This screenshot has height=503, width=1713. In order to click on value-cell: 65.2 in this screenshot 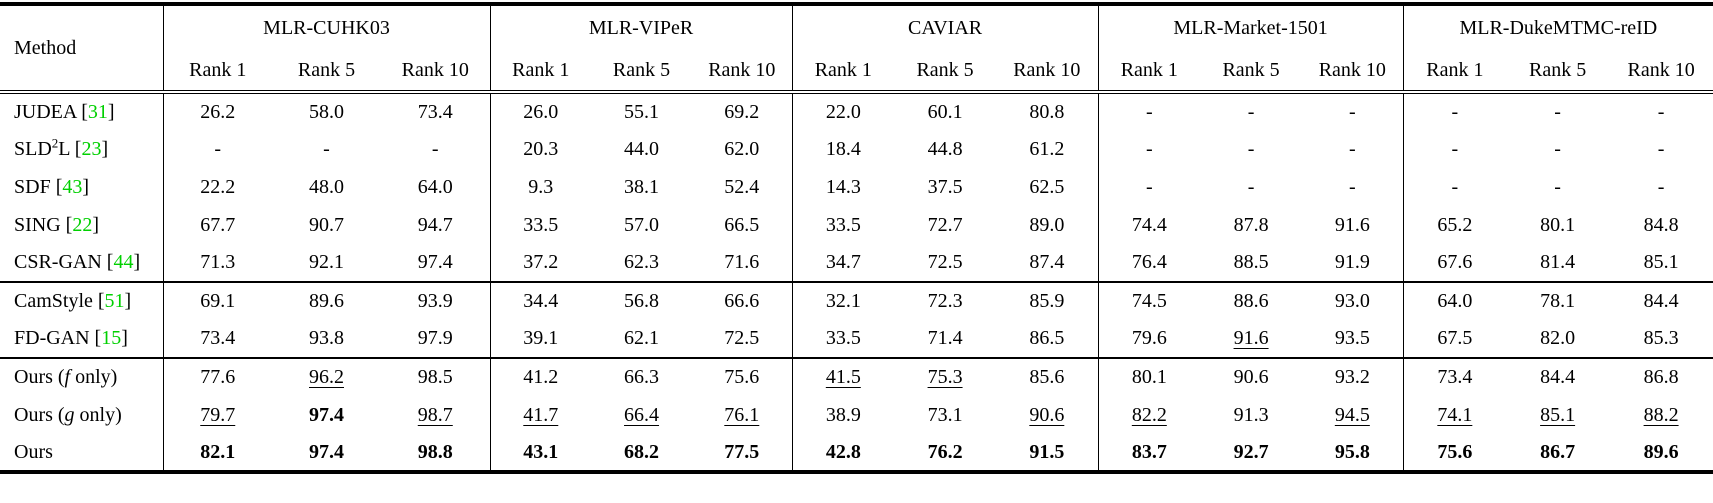, I will do `click(1454, 225)`.